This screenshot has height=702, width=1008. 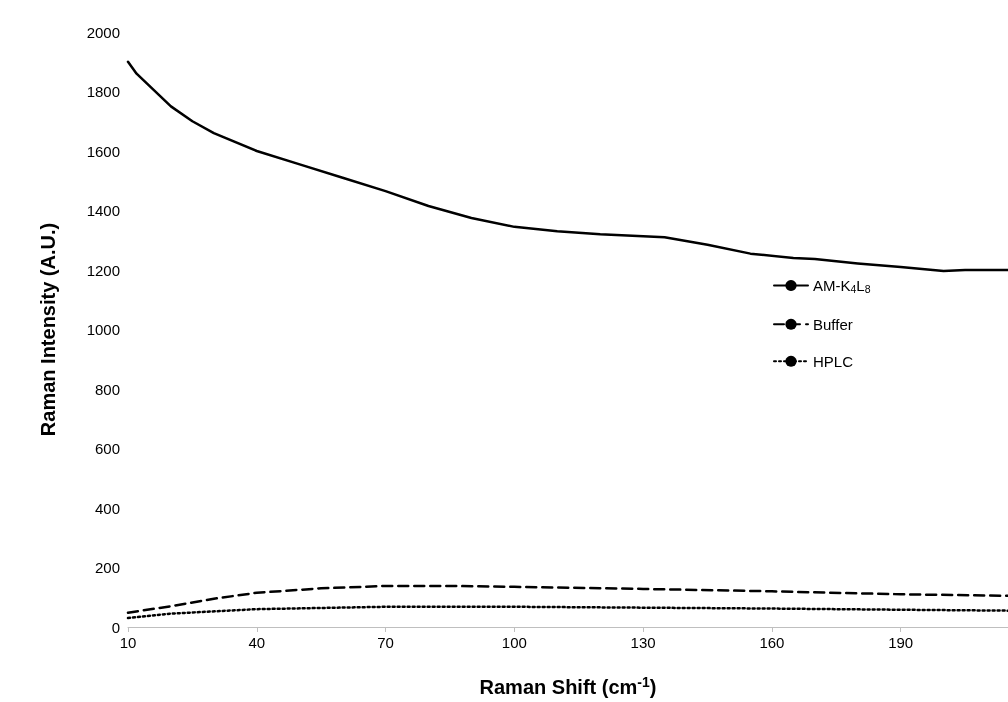 I want to click on legend-label: HPLC, so click(x=833, y=361).